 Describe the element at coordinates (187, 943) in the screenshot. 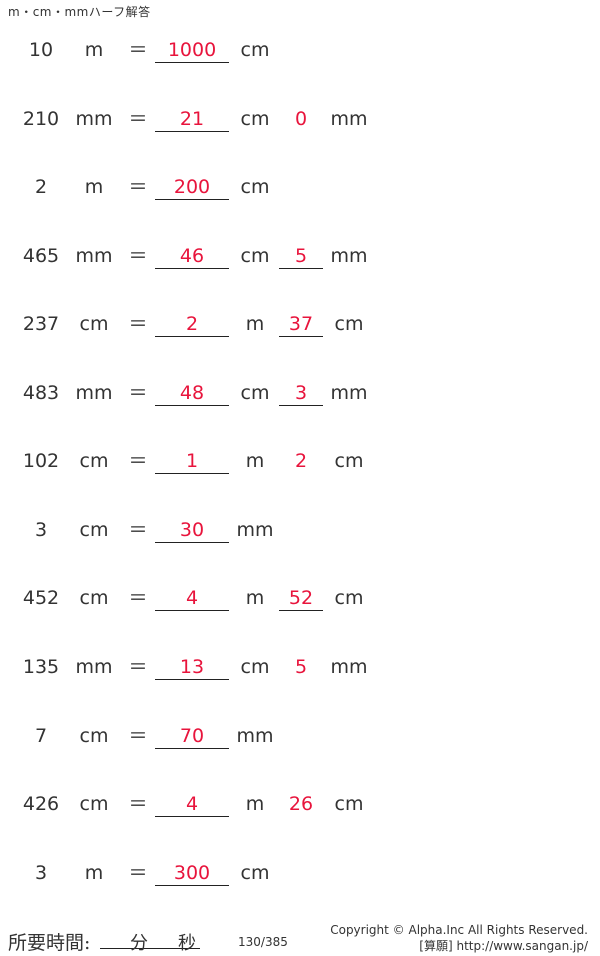

I see `seconds-label: 秒` at that location.